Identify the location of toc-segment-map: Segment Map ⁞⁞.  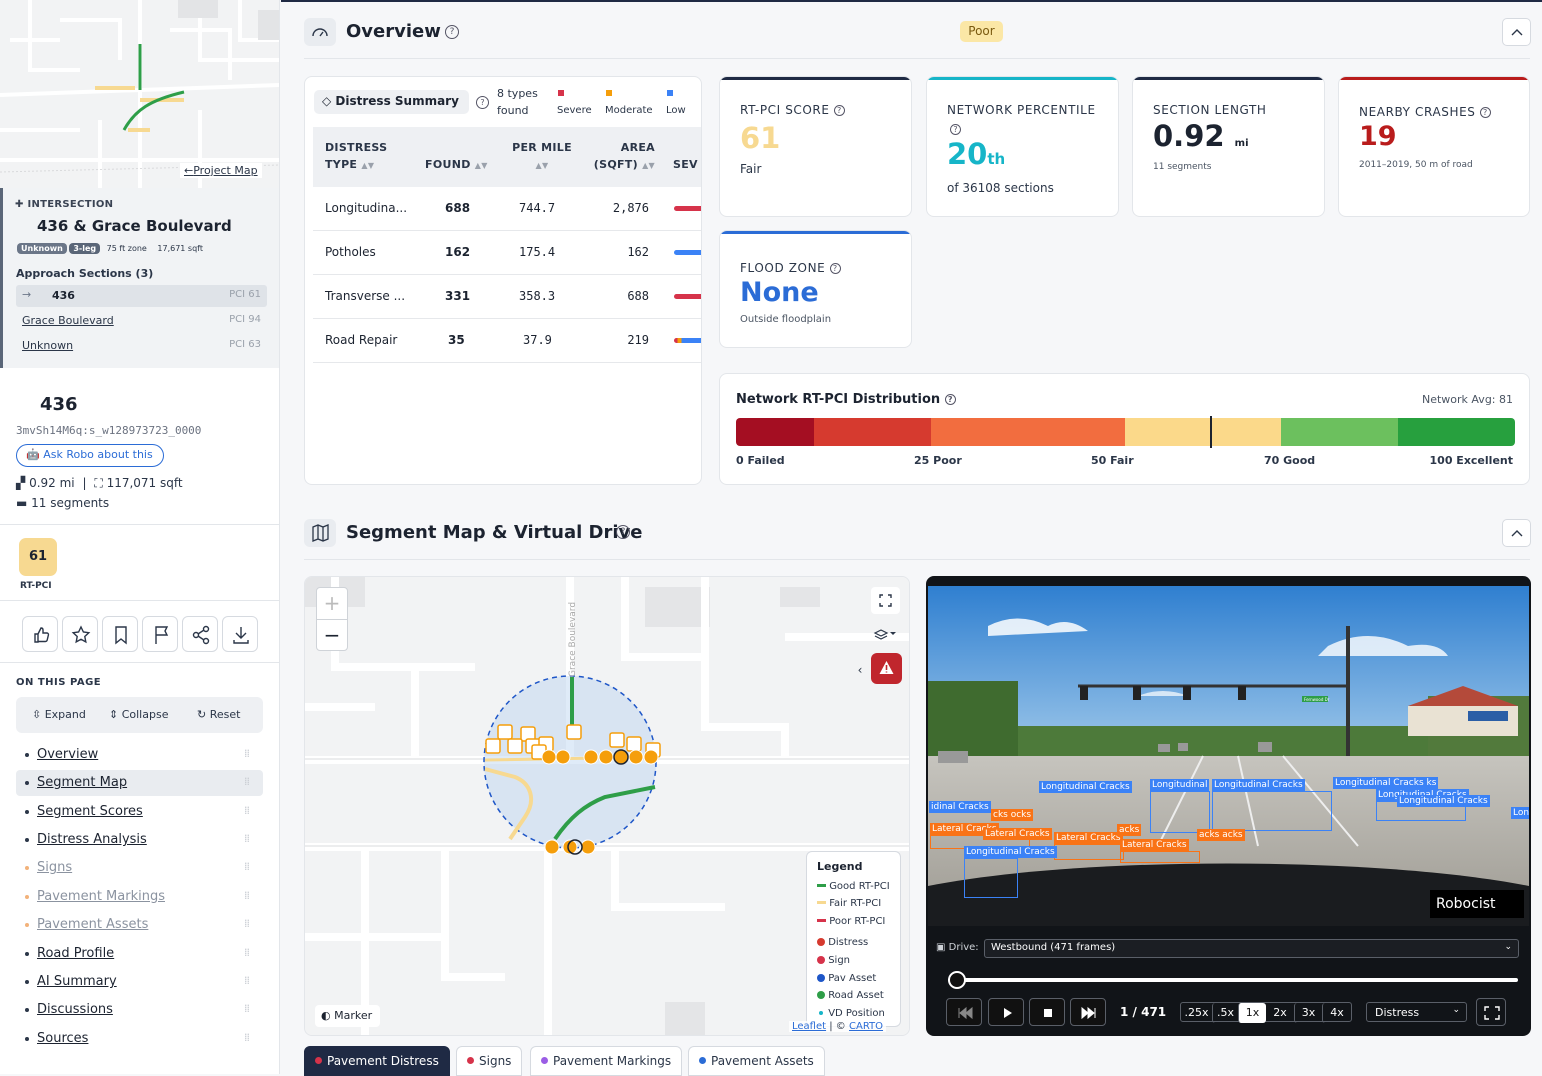
(139, 783).